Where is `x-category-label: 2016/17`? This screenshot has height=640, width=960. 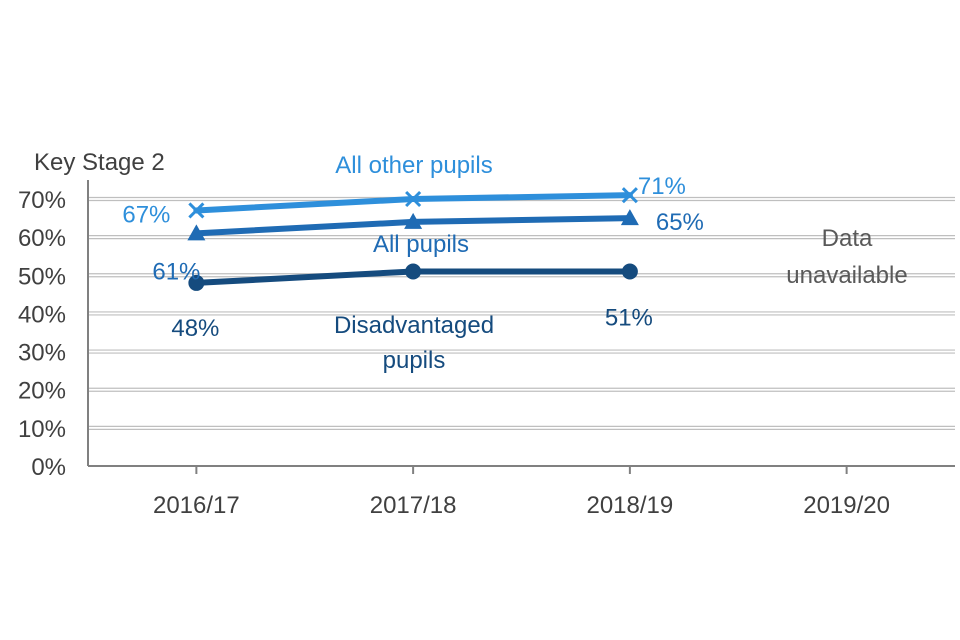
x-category-label: 2016/17 is located at coordinates (196, 505).